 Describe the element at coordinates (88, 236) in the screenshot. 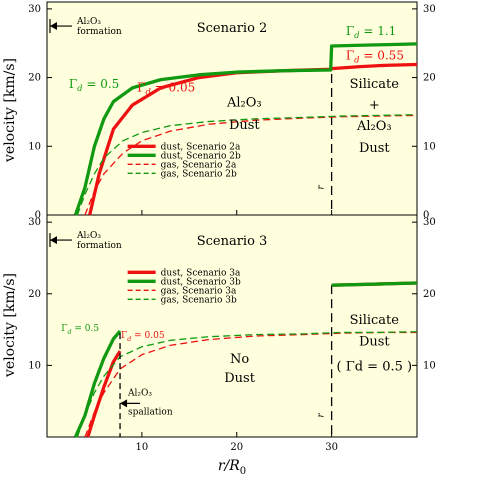

I see `formation-label-1-bottom: Al₂O₃` at that location.